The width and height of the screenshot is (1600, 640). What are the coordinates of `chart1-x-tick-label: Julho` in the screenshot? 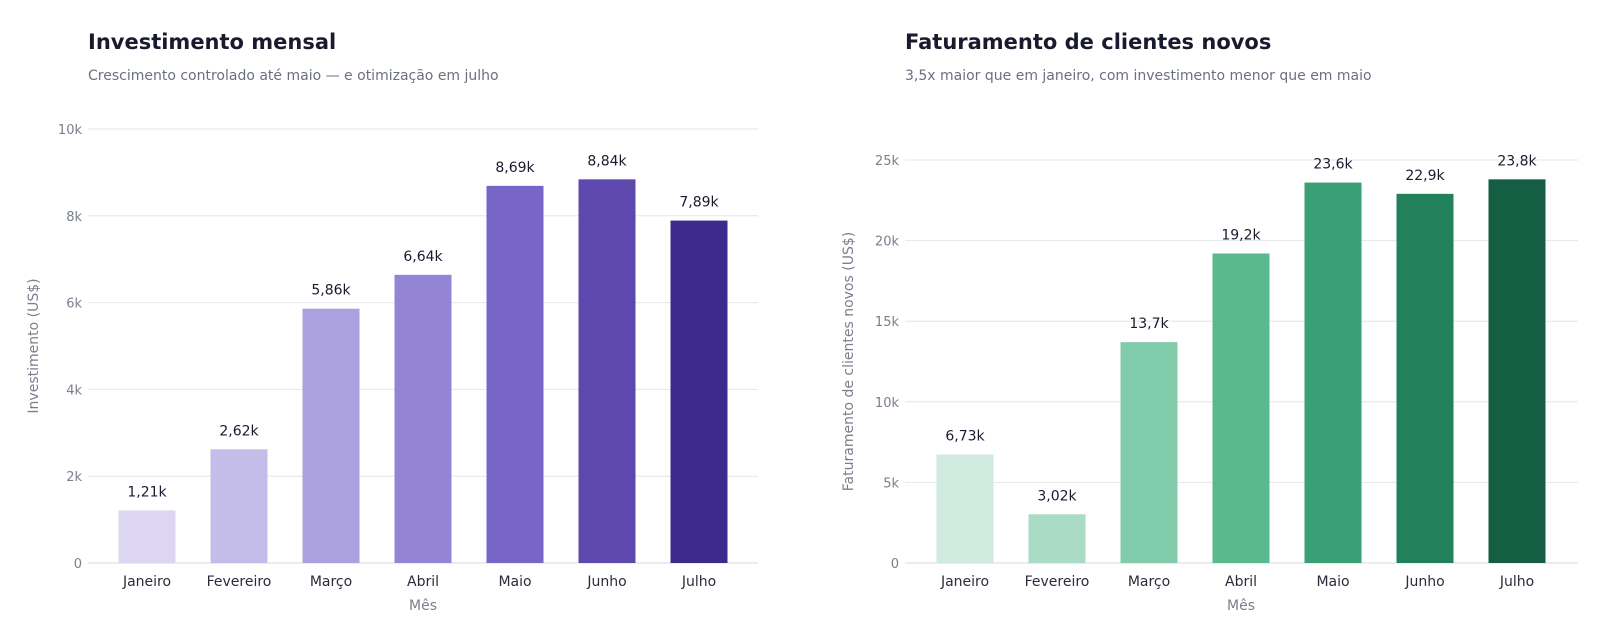 It's located at (1516, 582).